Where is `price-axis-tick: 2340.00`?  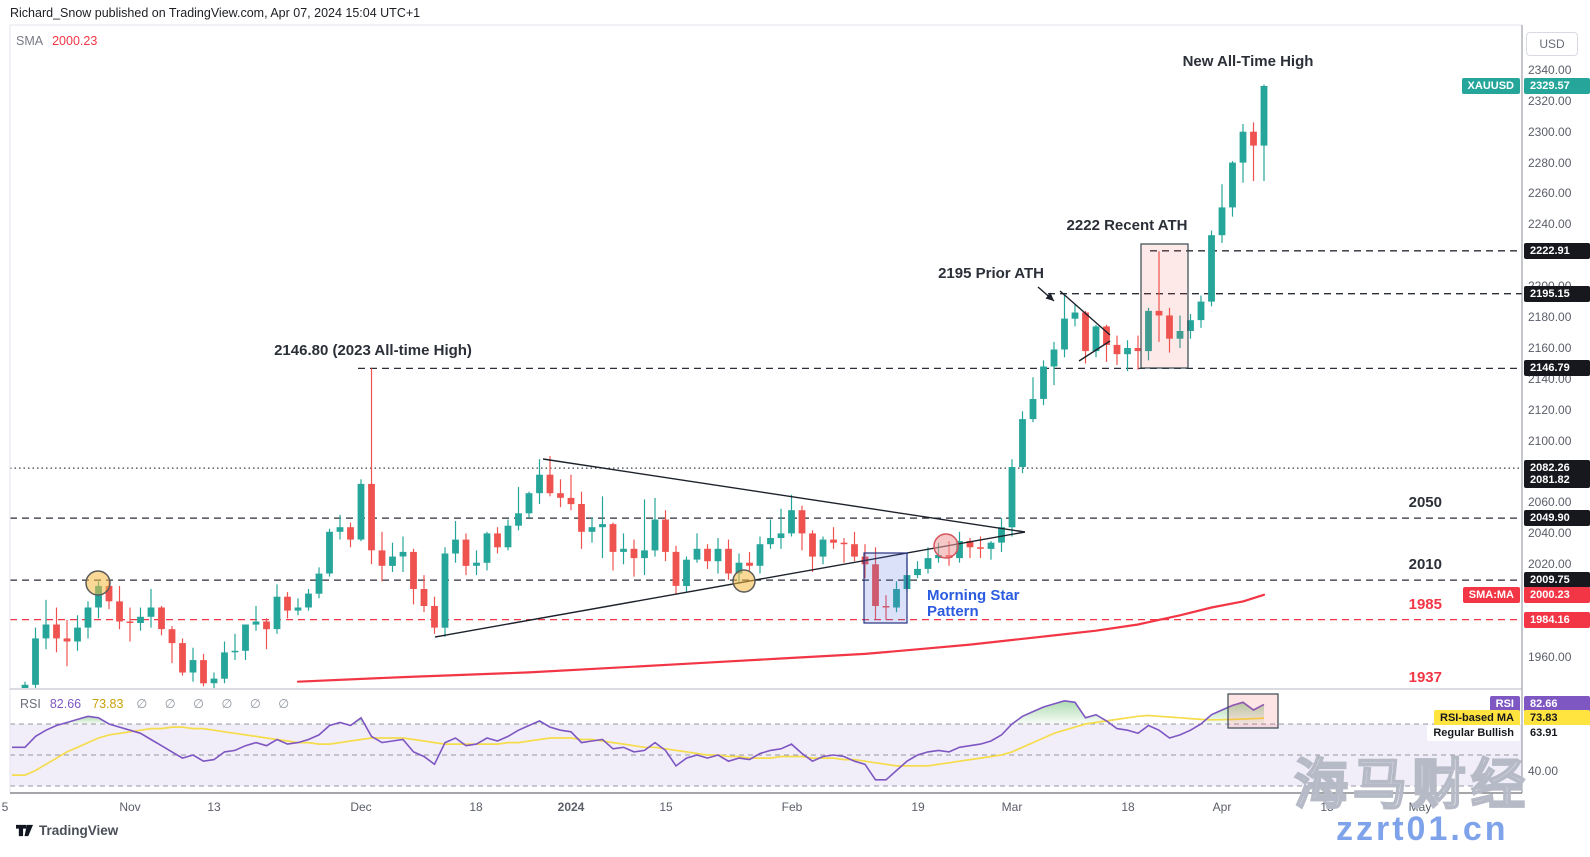 price-axis-tick: 2340.00 is located at coordinates (1550, 69).